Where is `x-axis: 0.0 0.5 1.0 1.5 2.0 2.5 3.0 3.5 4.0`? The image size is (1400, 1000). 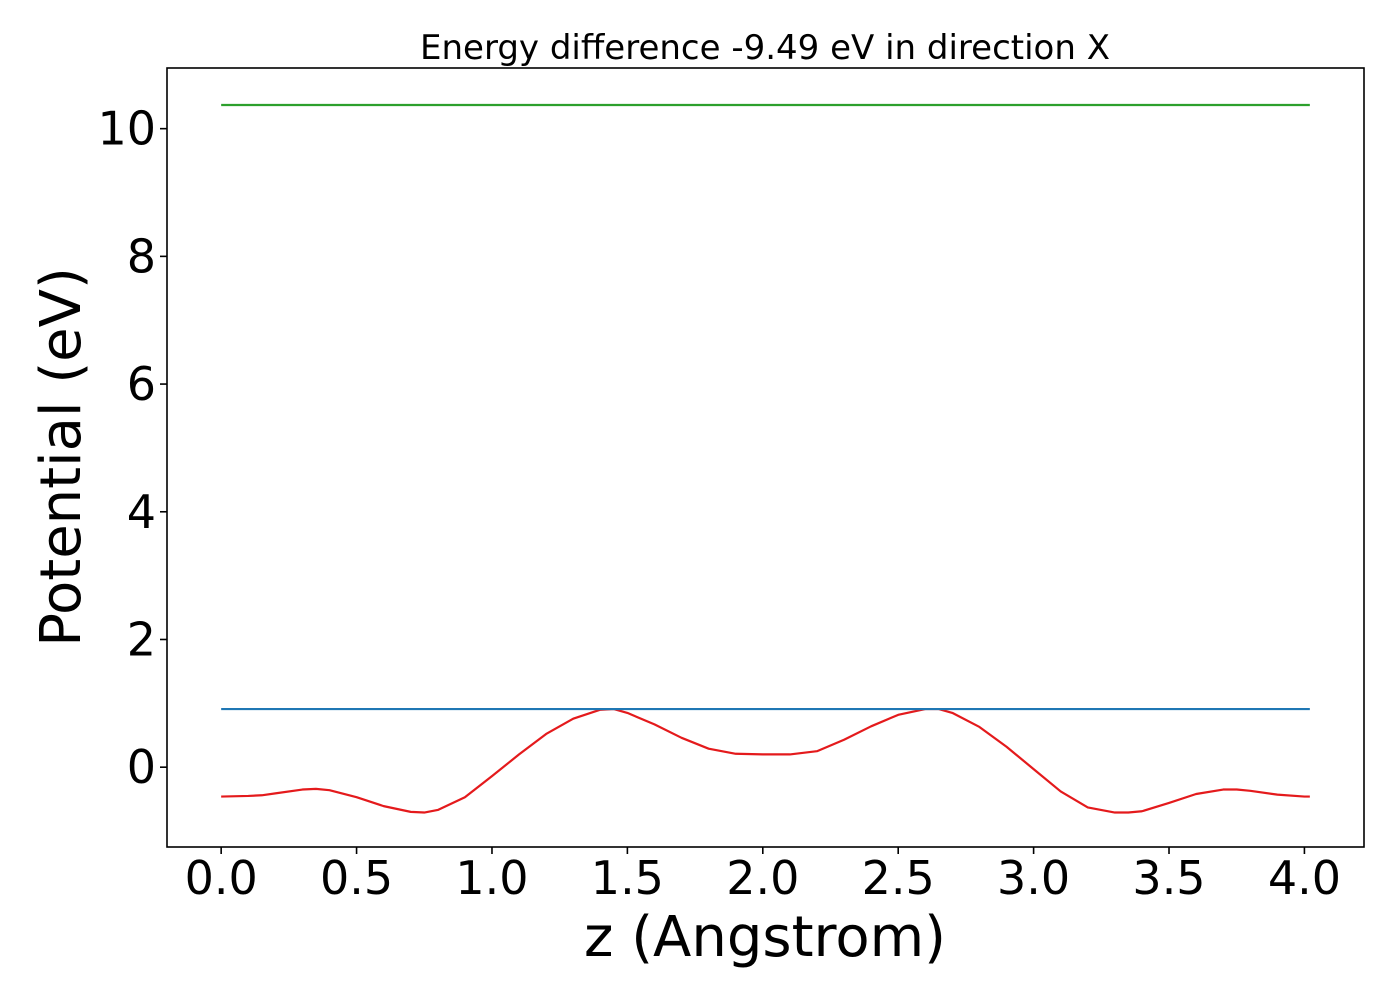
x-axis: 0.0 0.5 1.0 1.5 2.0 2.5 3.0 3.5 4.0 is located at coordinates (763, 876).